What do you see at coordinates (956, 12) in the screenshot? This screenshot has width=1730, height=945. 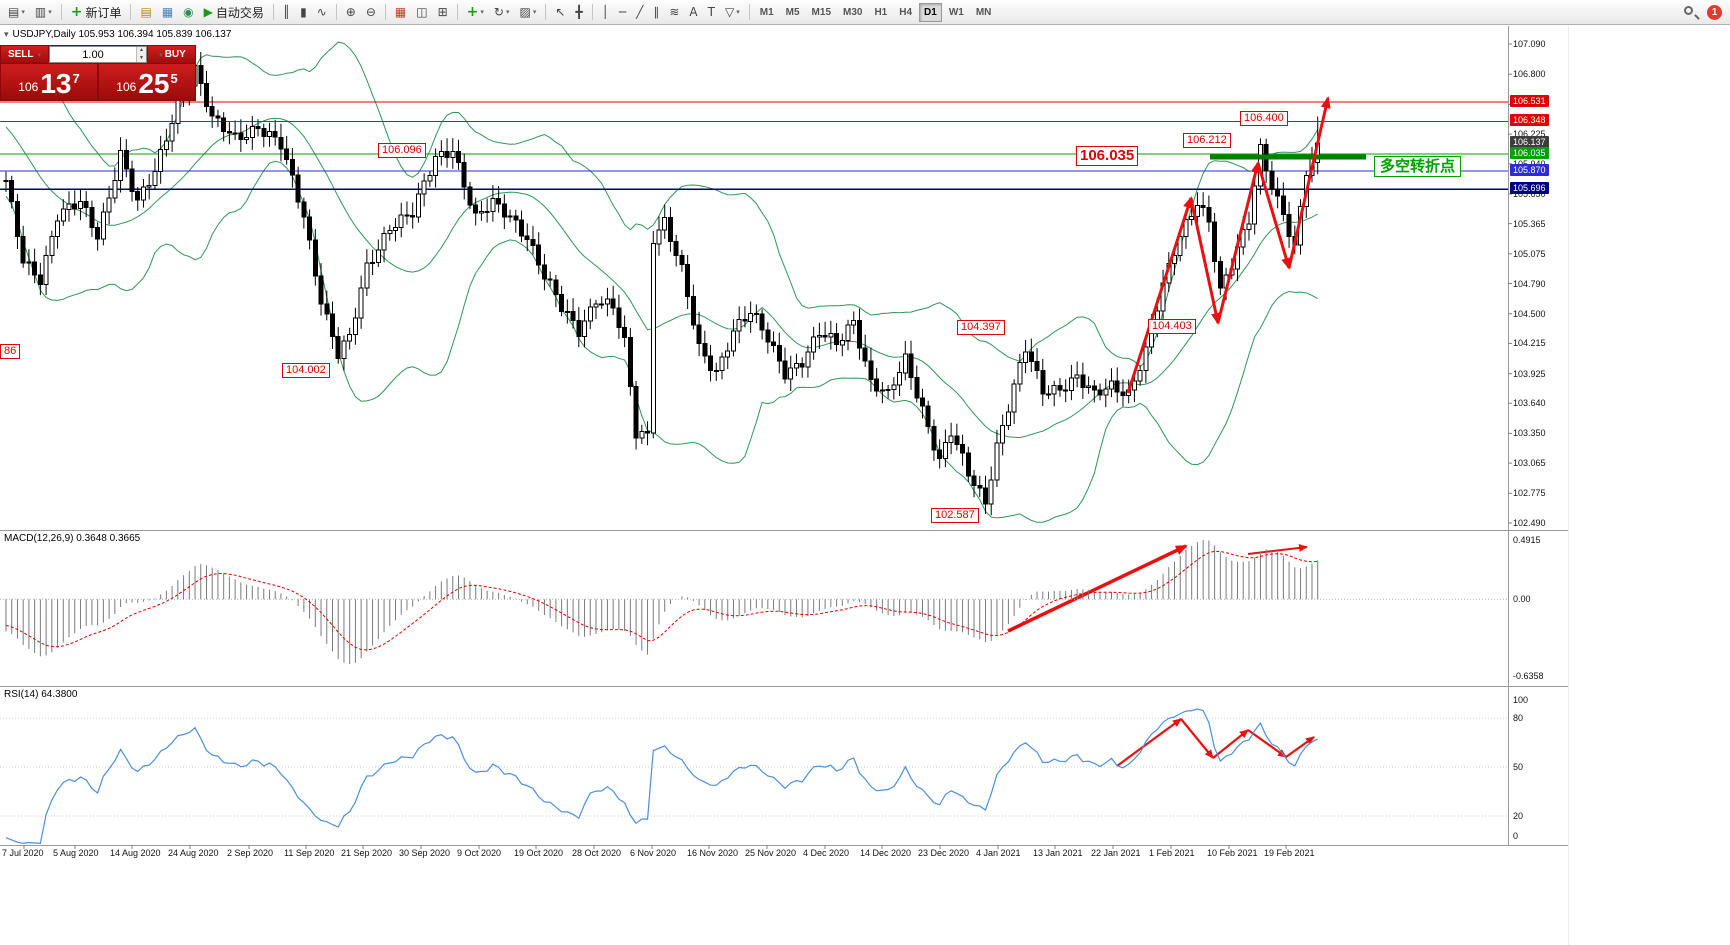 I see `timeframe-W1: W1` at bounding box center [956, 12].